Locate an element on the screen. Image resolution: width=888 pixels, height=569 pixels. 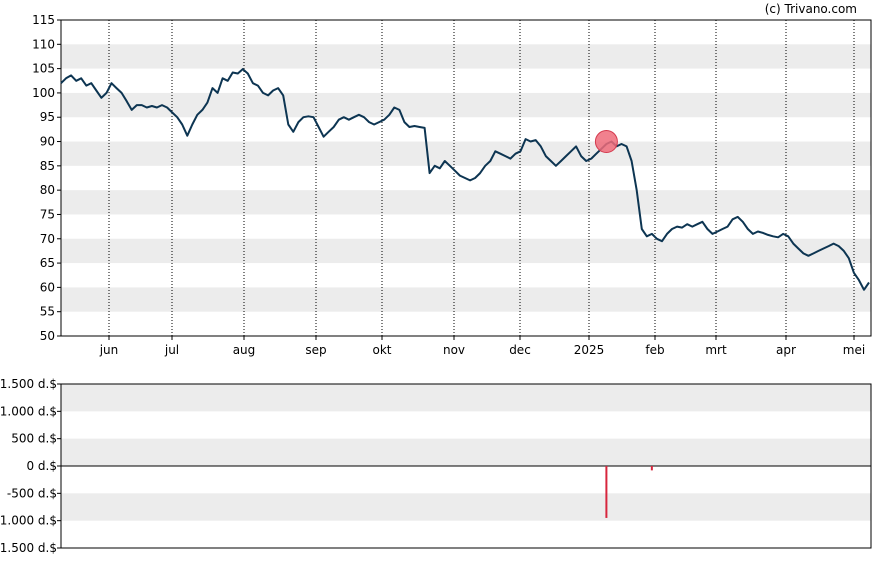
x-tick-label: mei is located at coordinates (854, 350).